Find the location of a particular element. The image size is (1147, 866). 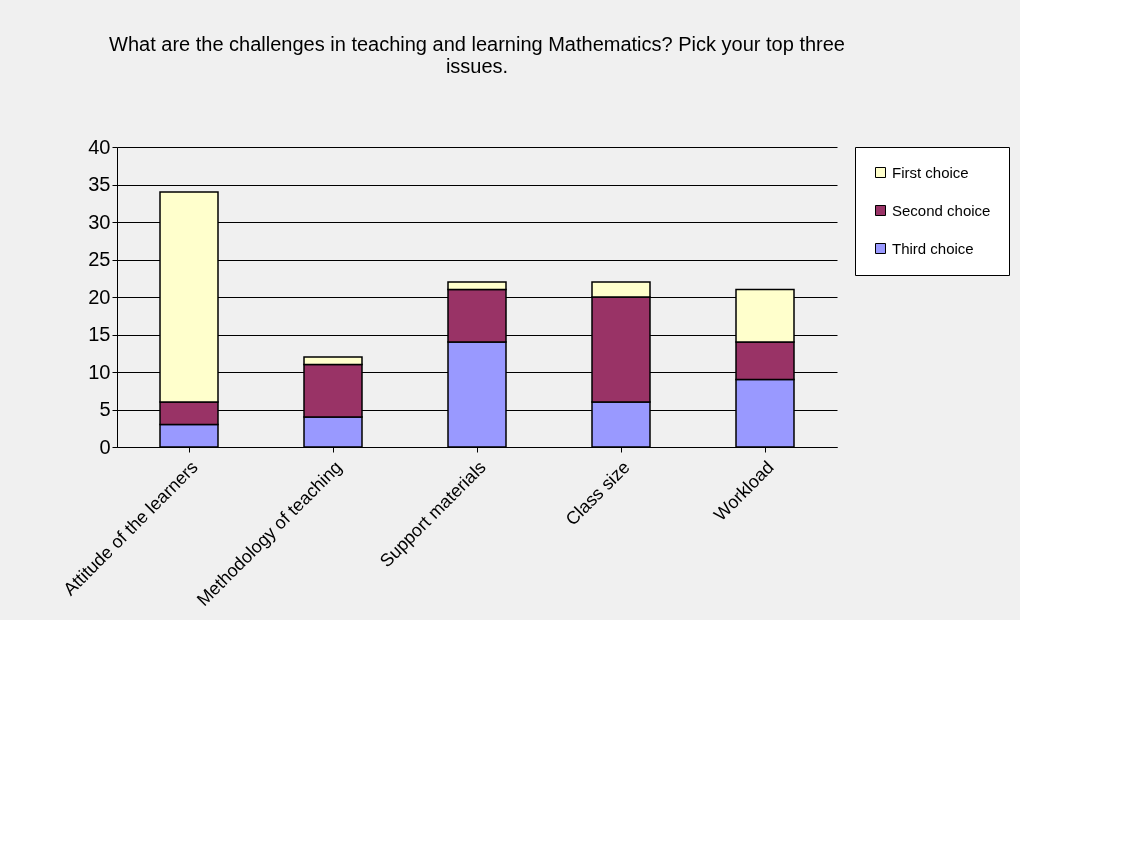

y-tick-label: 25 is located at coordinates (99, 259).